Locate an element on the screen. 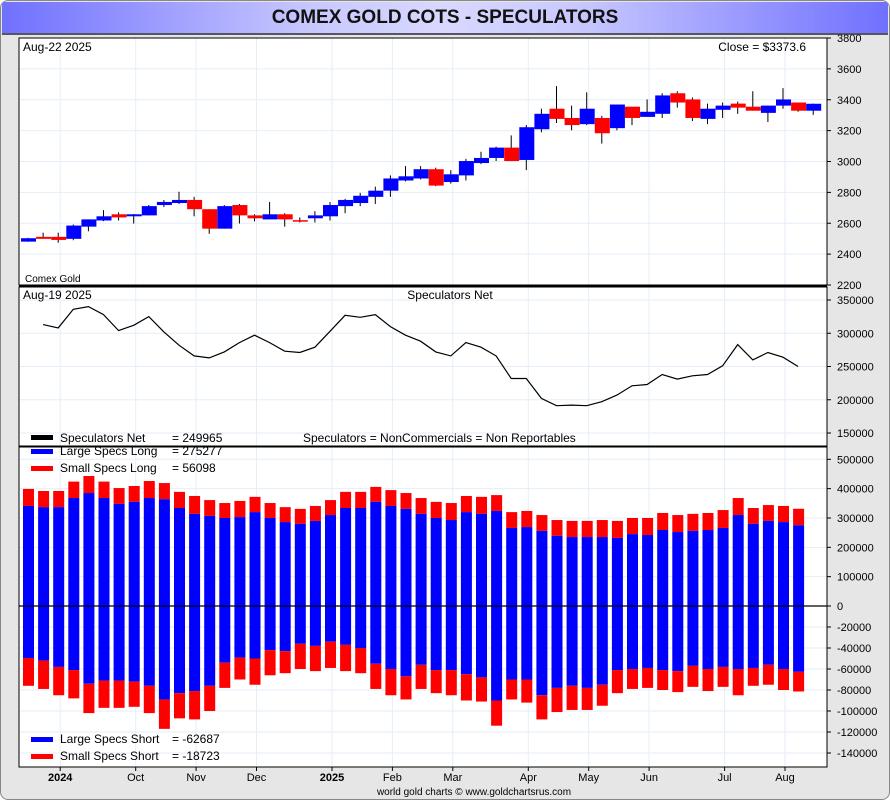 Image resolution: width=890 pixels, height=800 pixels. position-tick-label: -40000 is located at coordinates (854, 649).